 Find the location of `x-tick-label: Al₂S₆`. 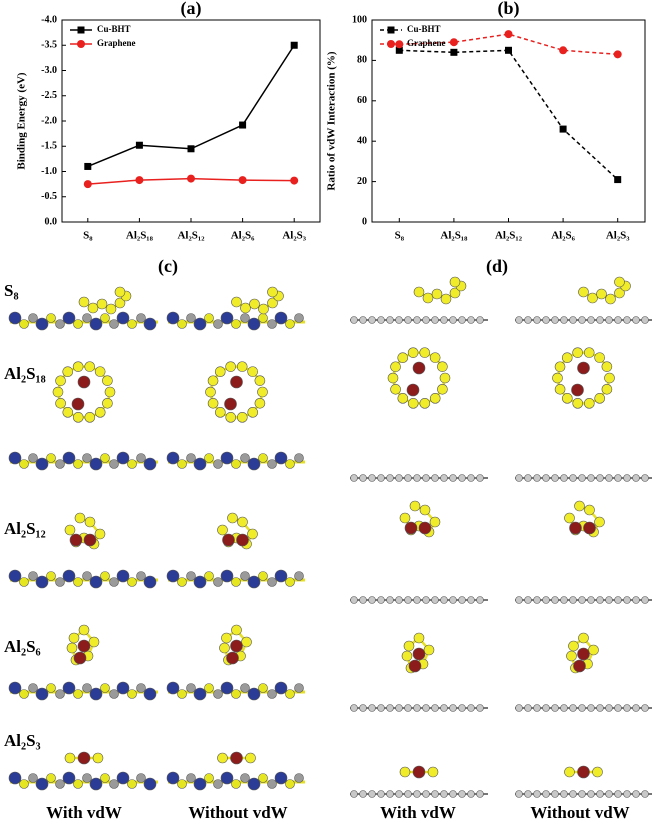

x-tick-label: Al₂S₆ is located at coordinates (243, 236).